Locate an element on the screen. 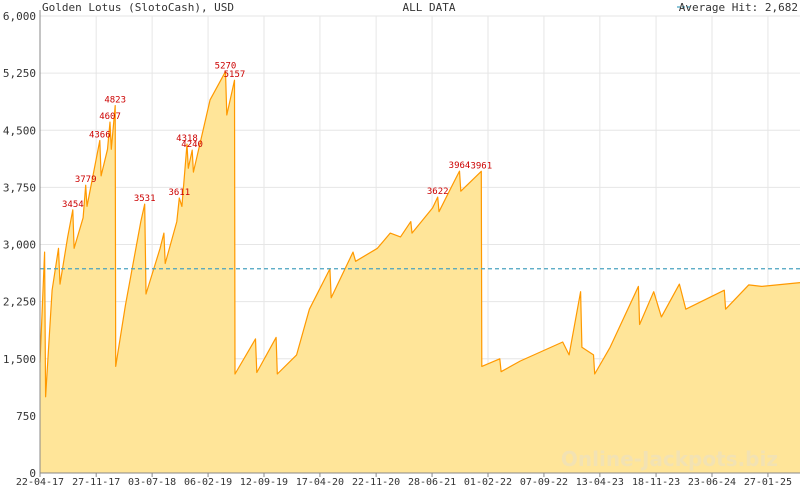 The width and height of the screenshot is (800, 490). x-tick-label: 03-07-18 is located at coordinates (152, 482).